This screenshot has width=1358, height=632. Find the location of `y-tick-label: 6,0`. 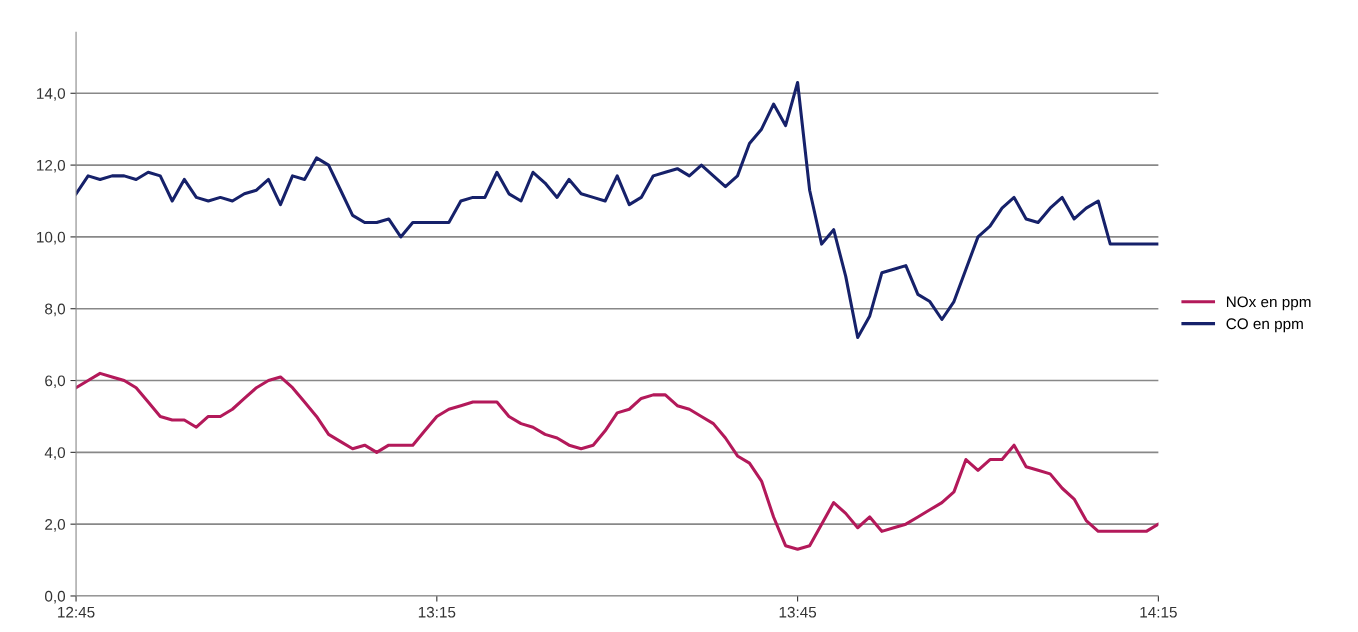

y-tick-label: 6,0 is located at coordinates (55, 382).